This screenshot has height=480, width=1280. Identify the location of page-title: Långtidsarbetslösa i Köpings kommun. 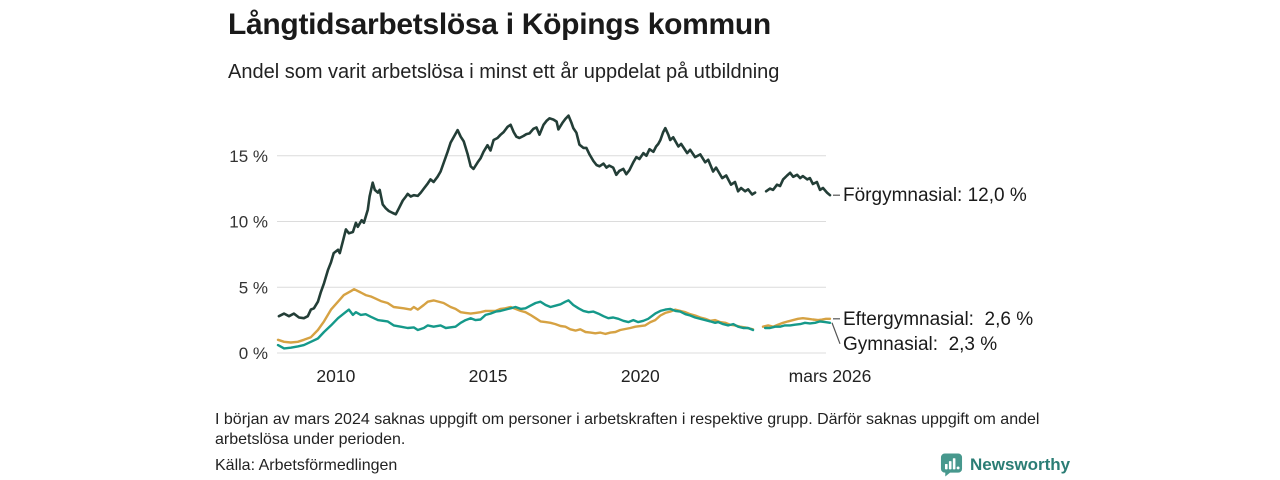
(499, 24).